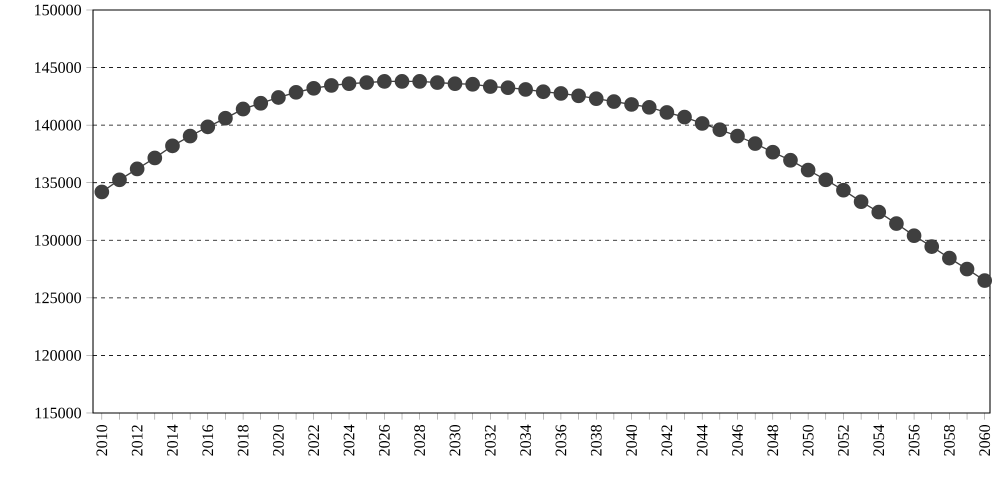 This screenshot has height=492, width=1000. I want to click on y-tick-label: 125000, so click(58, 298).